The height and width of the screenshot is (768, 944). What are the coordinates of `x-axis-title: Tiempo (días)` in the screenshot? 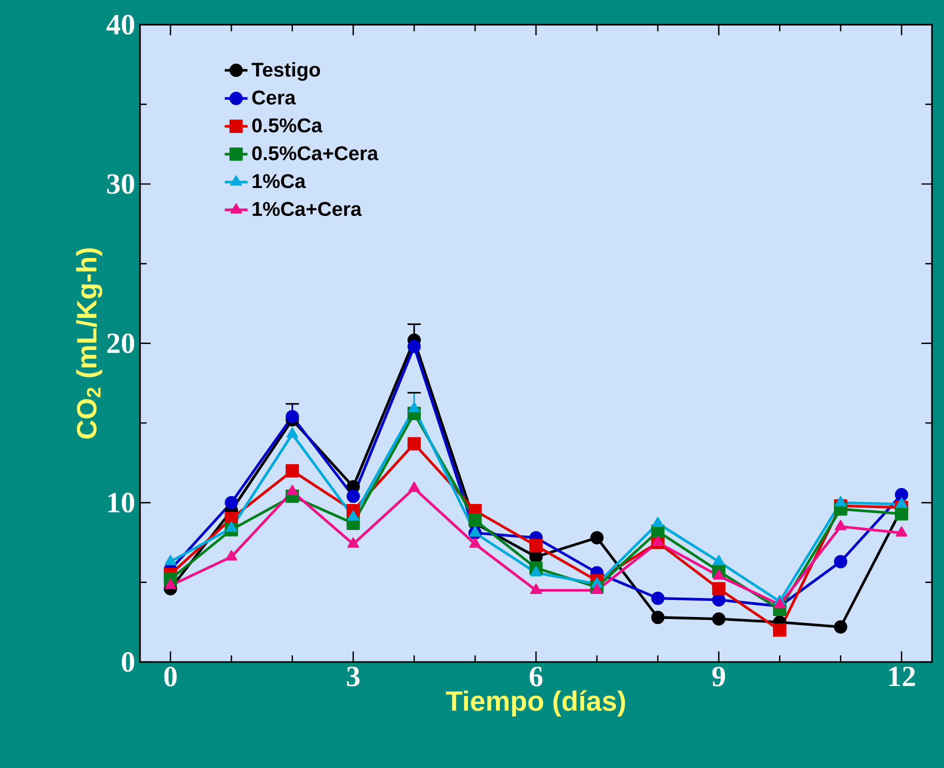 It's located at (536, 703).